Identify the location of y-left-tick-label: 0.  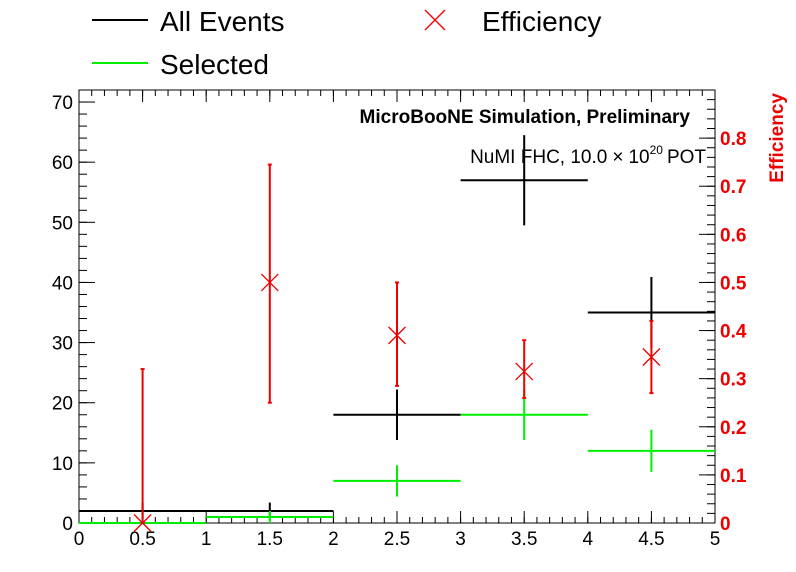
(67, 524).